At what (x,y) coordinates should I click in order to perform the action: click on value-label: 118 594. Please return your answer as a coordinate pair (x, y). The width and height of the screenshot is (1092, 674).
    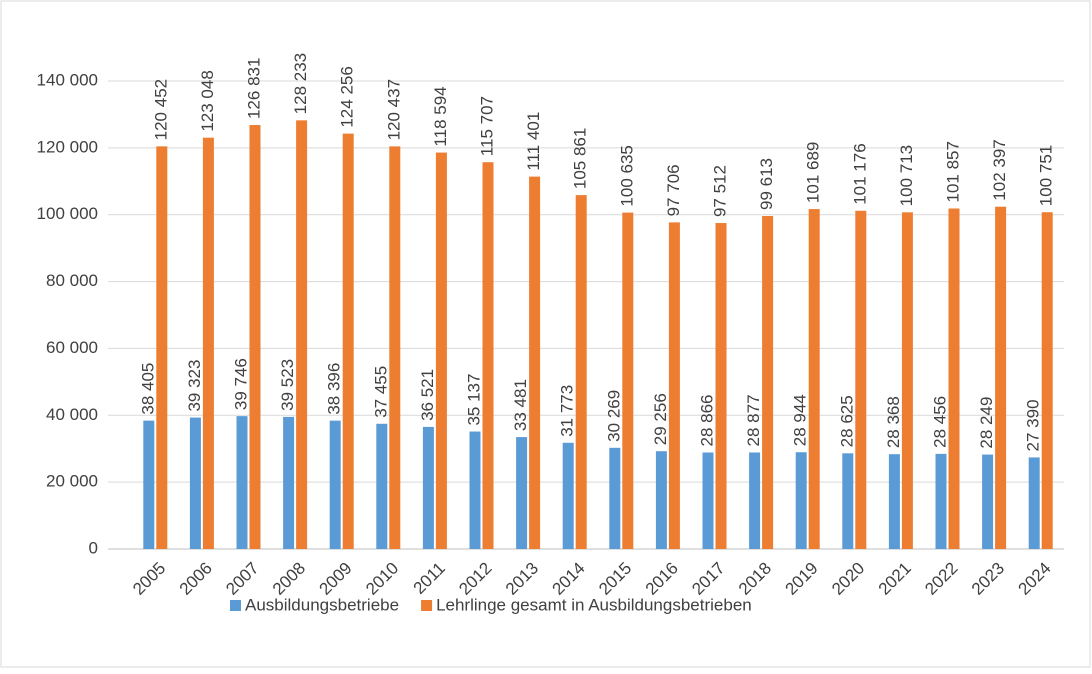
    Looking at the image, I should click on (440, 116).